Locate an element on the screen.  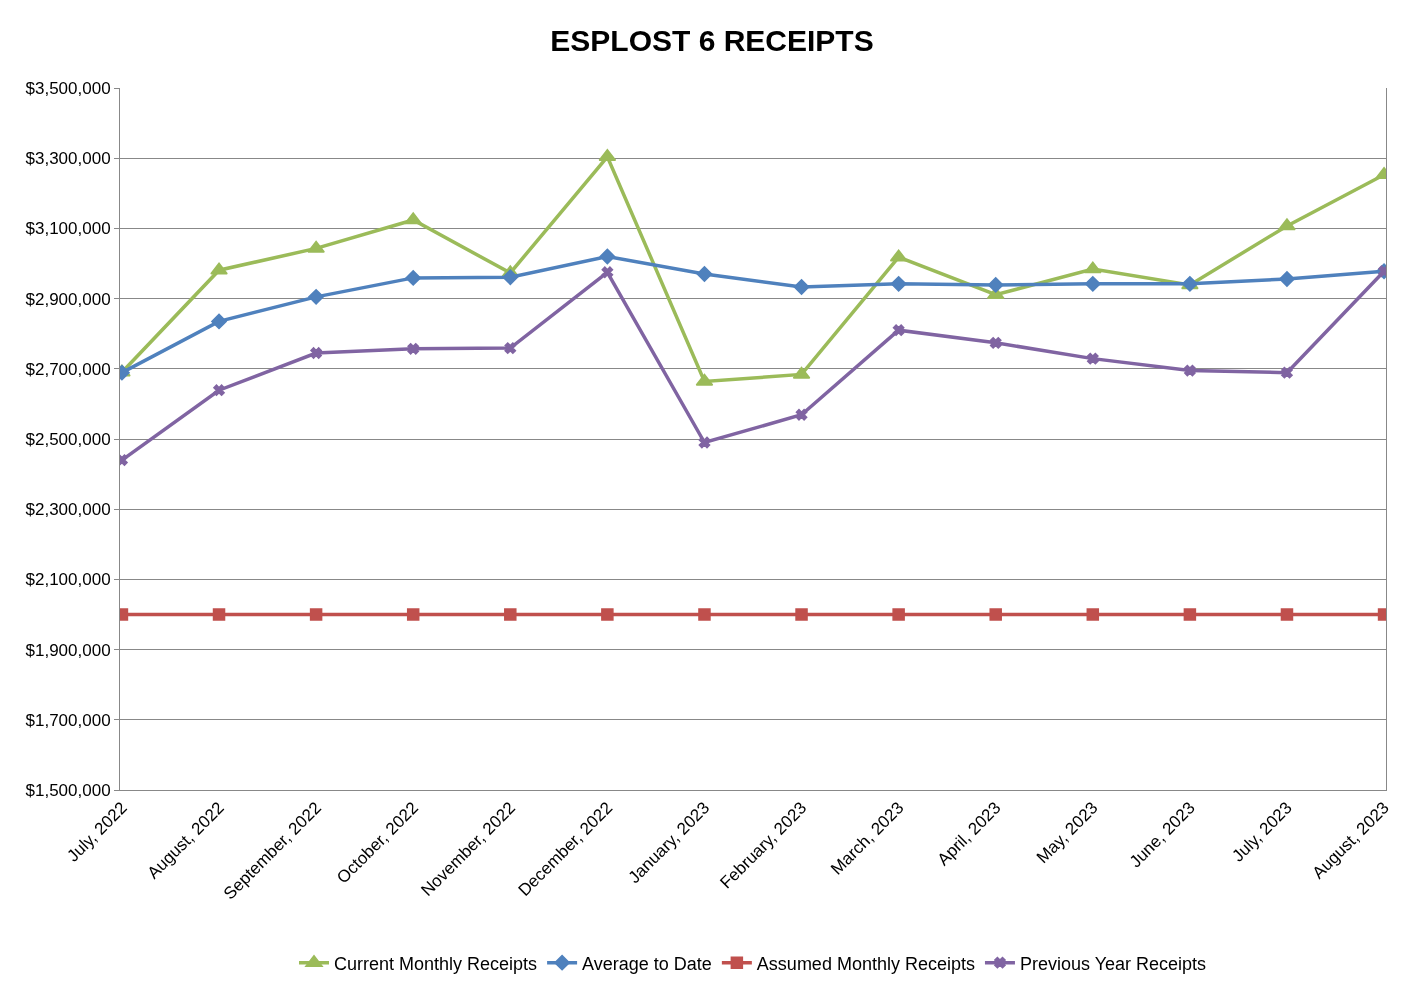
legend-label: Average to Date is located at coordinates (647, 963).